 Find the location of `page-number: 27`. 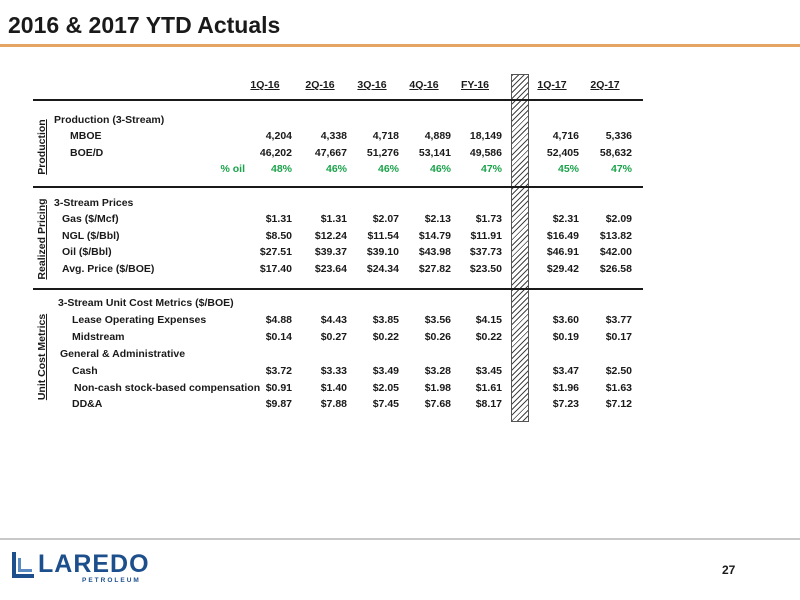

page-number: 27 is located at coordinates (729, 570).